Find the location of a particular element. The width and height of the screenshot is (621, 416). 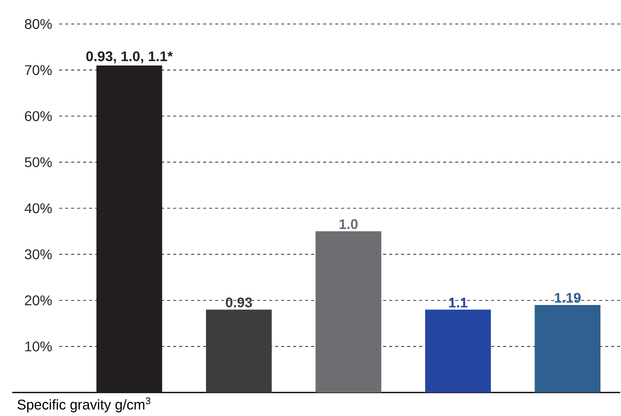

x-tick-label: 0.93 is located at coordinates (239, 302).